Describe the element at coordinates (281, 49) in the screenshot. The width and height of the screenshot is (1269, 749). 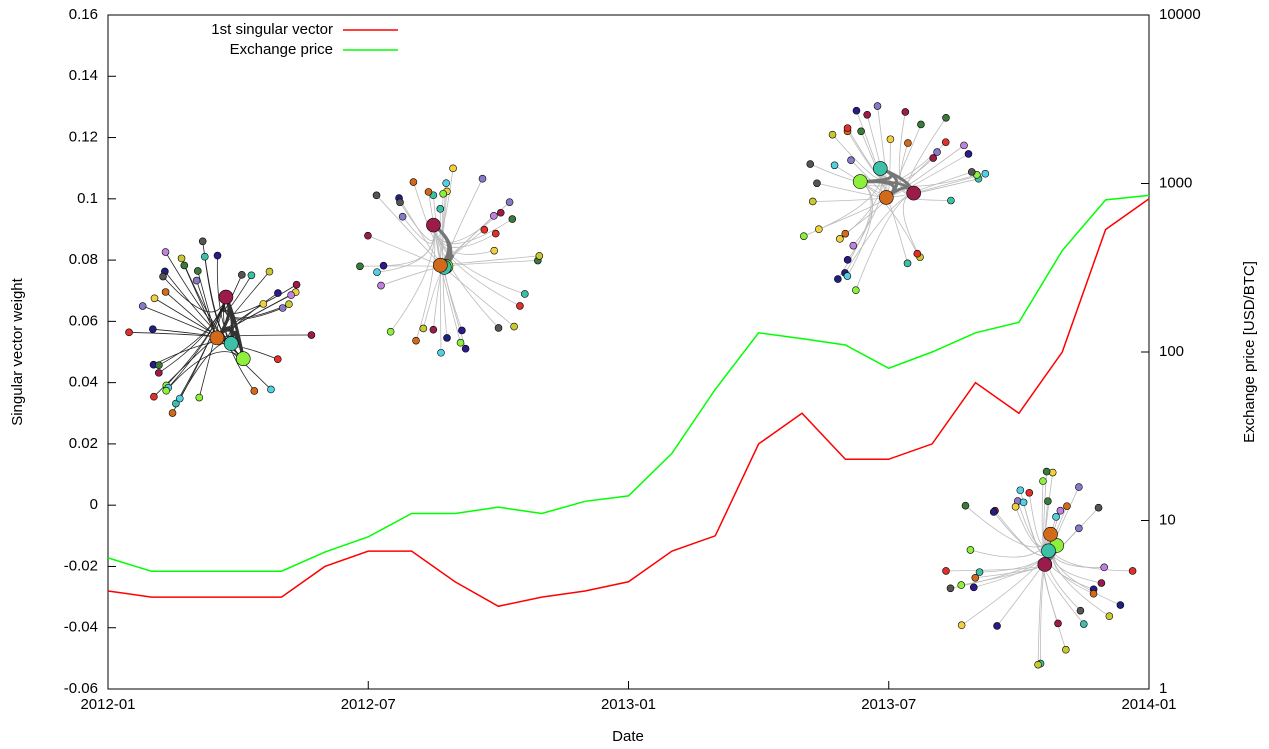
I see `legend-label: Exchange price` at that location.